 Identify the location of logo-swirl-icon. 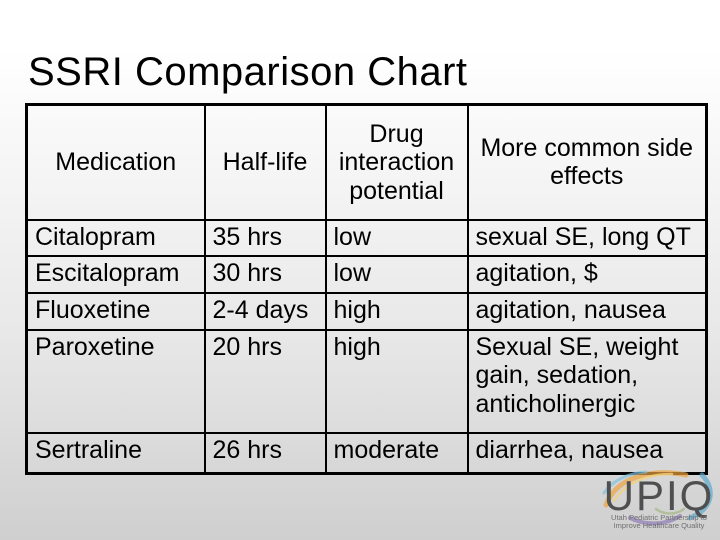
(657, 498).